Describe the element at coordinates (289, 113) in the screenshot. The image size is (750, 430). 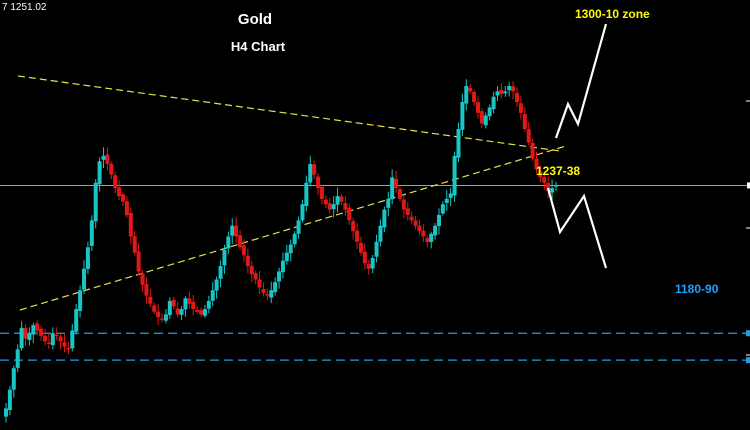
I see `descending-trendline` at that location.